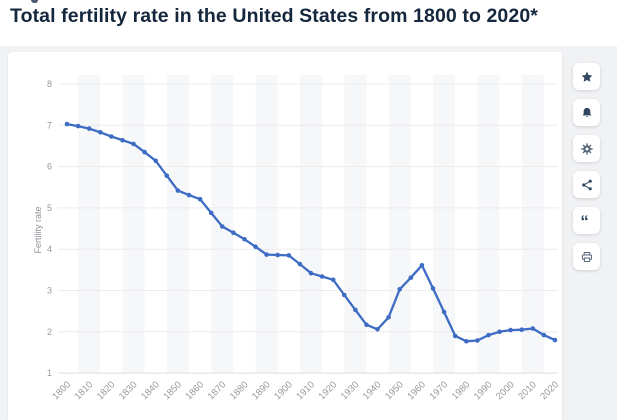 The height and width of the screenshot is (420, 617). Describe the element at coordinates (505, 390) in the screenshot. I see `svg-text: 2000` at that location.